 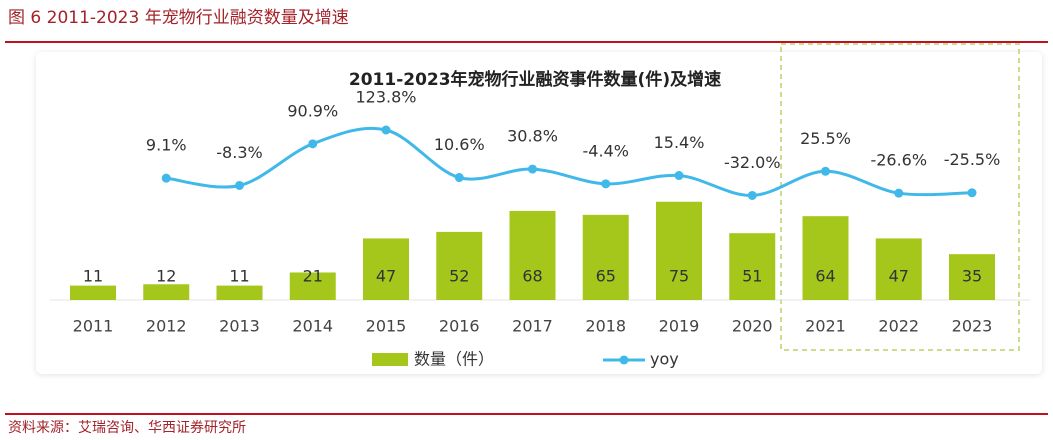 I want to click on x-tick-label: 2019, so click(x=679, y=326).